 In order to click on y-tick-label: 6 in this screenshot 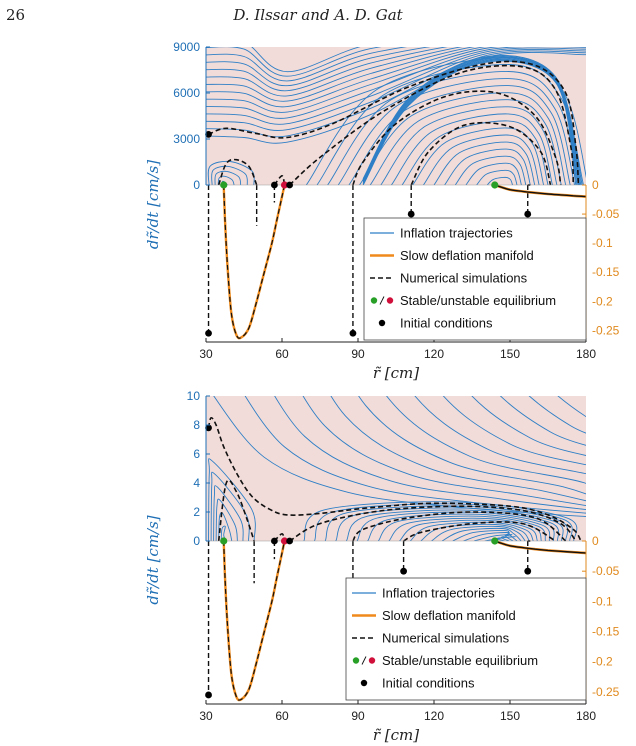, I will do `click(196, 454)`.